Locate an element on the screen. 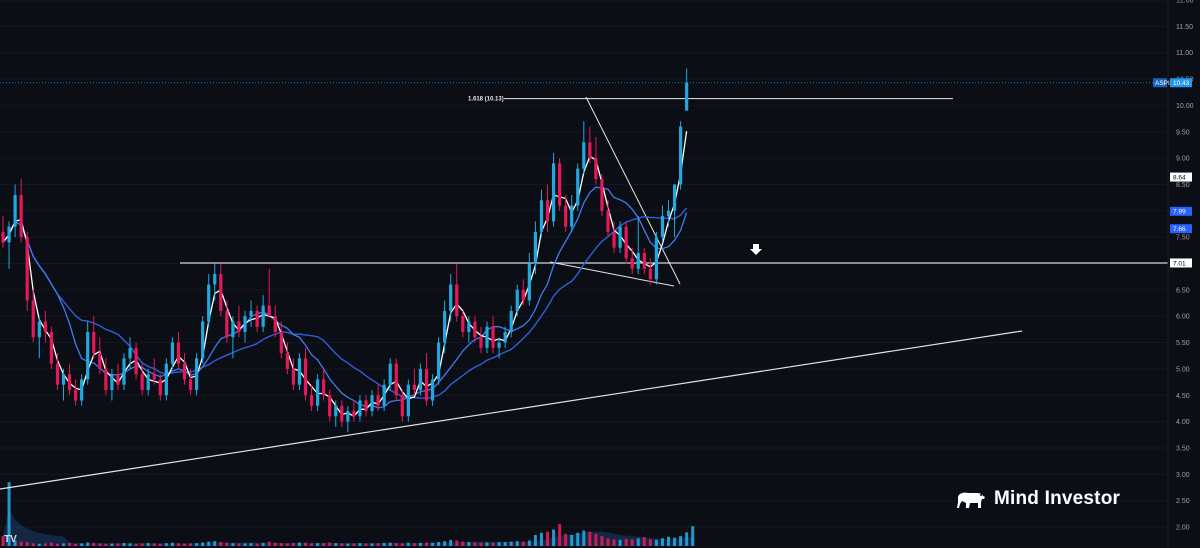 The image size is (1200, 548). price-tags: ASPI 10.43 8.64 7.99 7.66 7.01 is located at coordinates (1172, 173).